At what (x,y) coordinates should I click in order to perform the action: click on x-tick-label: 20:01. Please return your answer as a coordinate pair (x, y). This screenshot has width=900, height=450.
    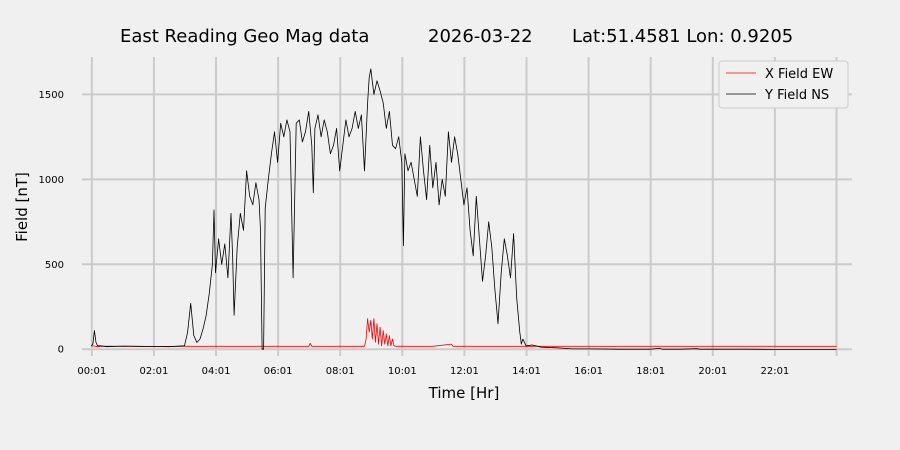
    Looking at the image, I should click on (712, 371).